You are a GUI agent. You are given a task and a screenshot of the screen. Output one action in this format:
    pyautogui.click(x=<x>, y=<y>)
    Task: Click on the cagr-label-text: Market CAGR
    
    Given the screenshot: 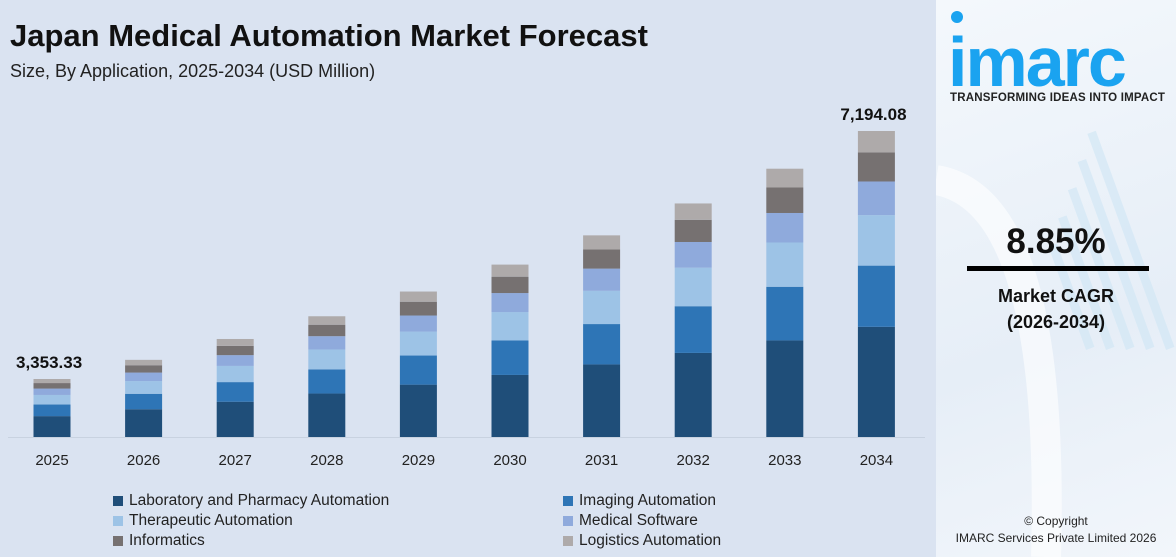 What is the action you would take?
    pyautogui.click(x=1056, y=296)
    